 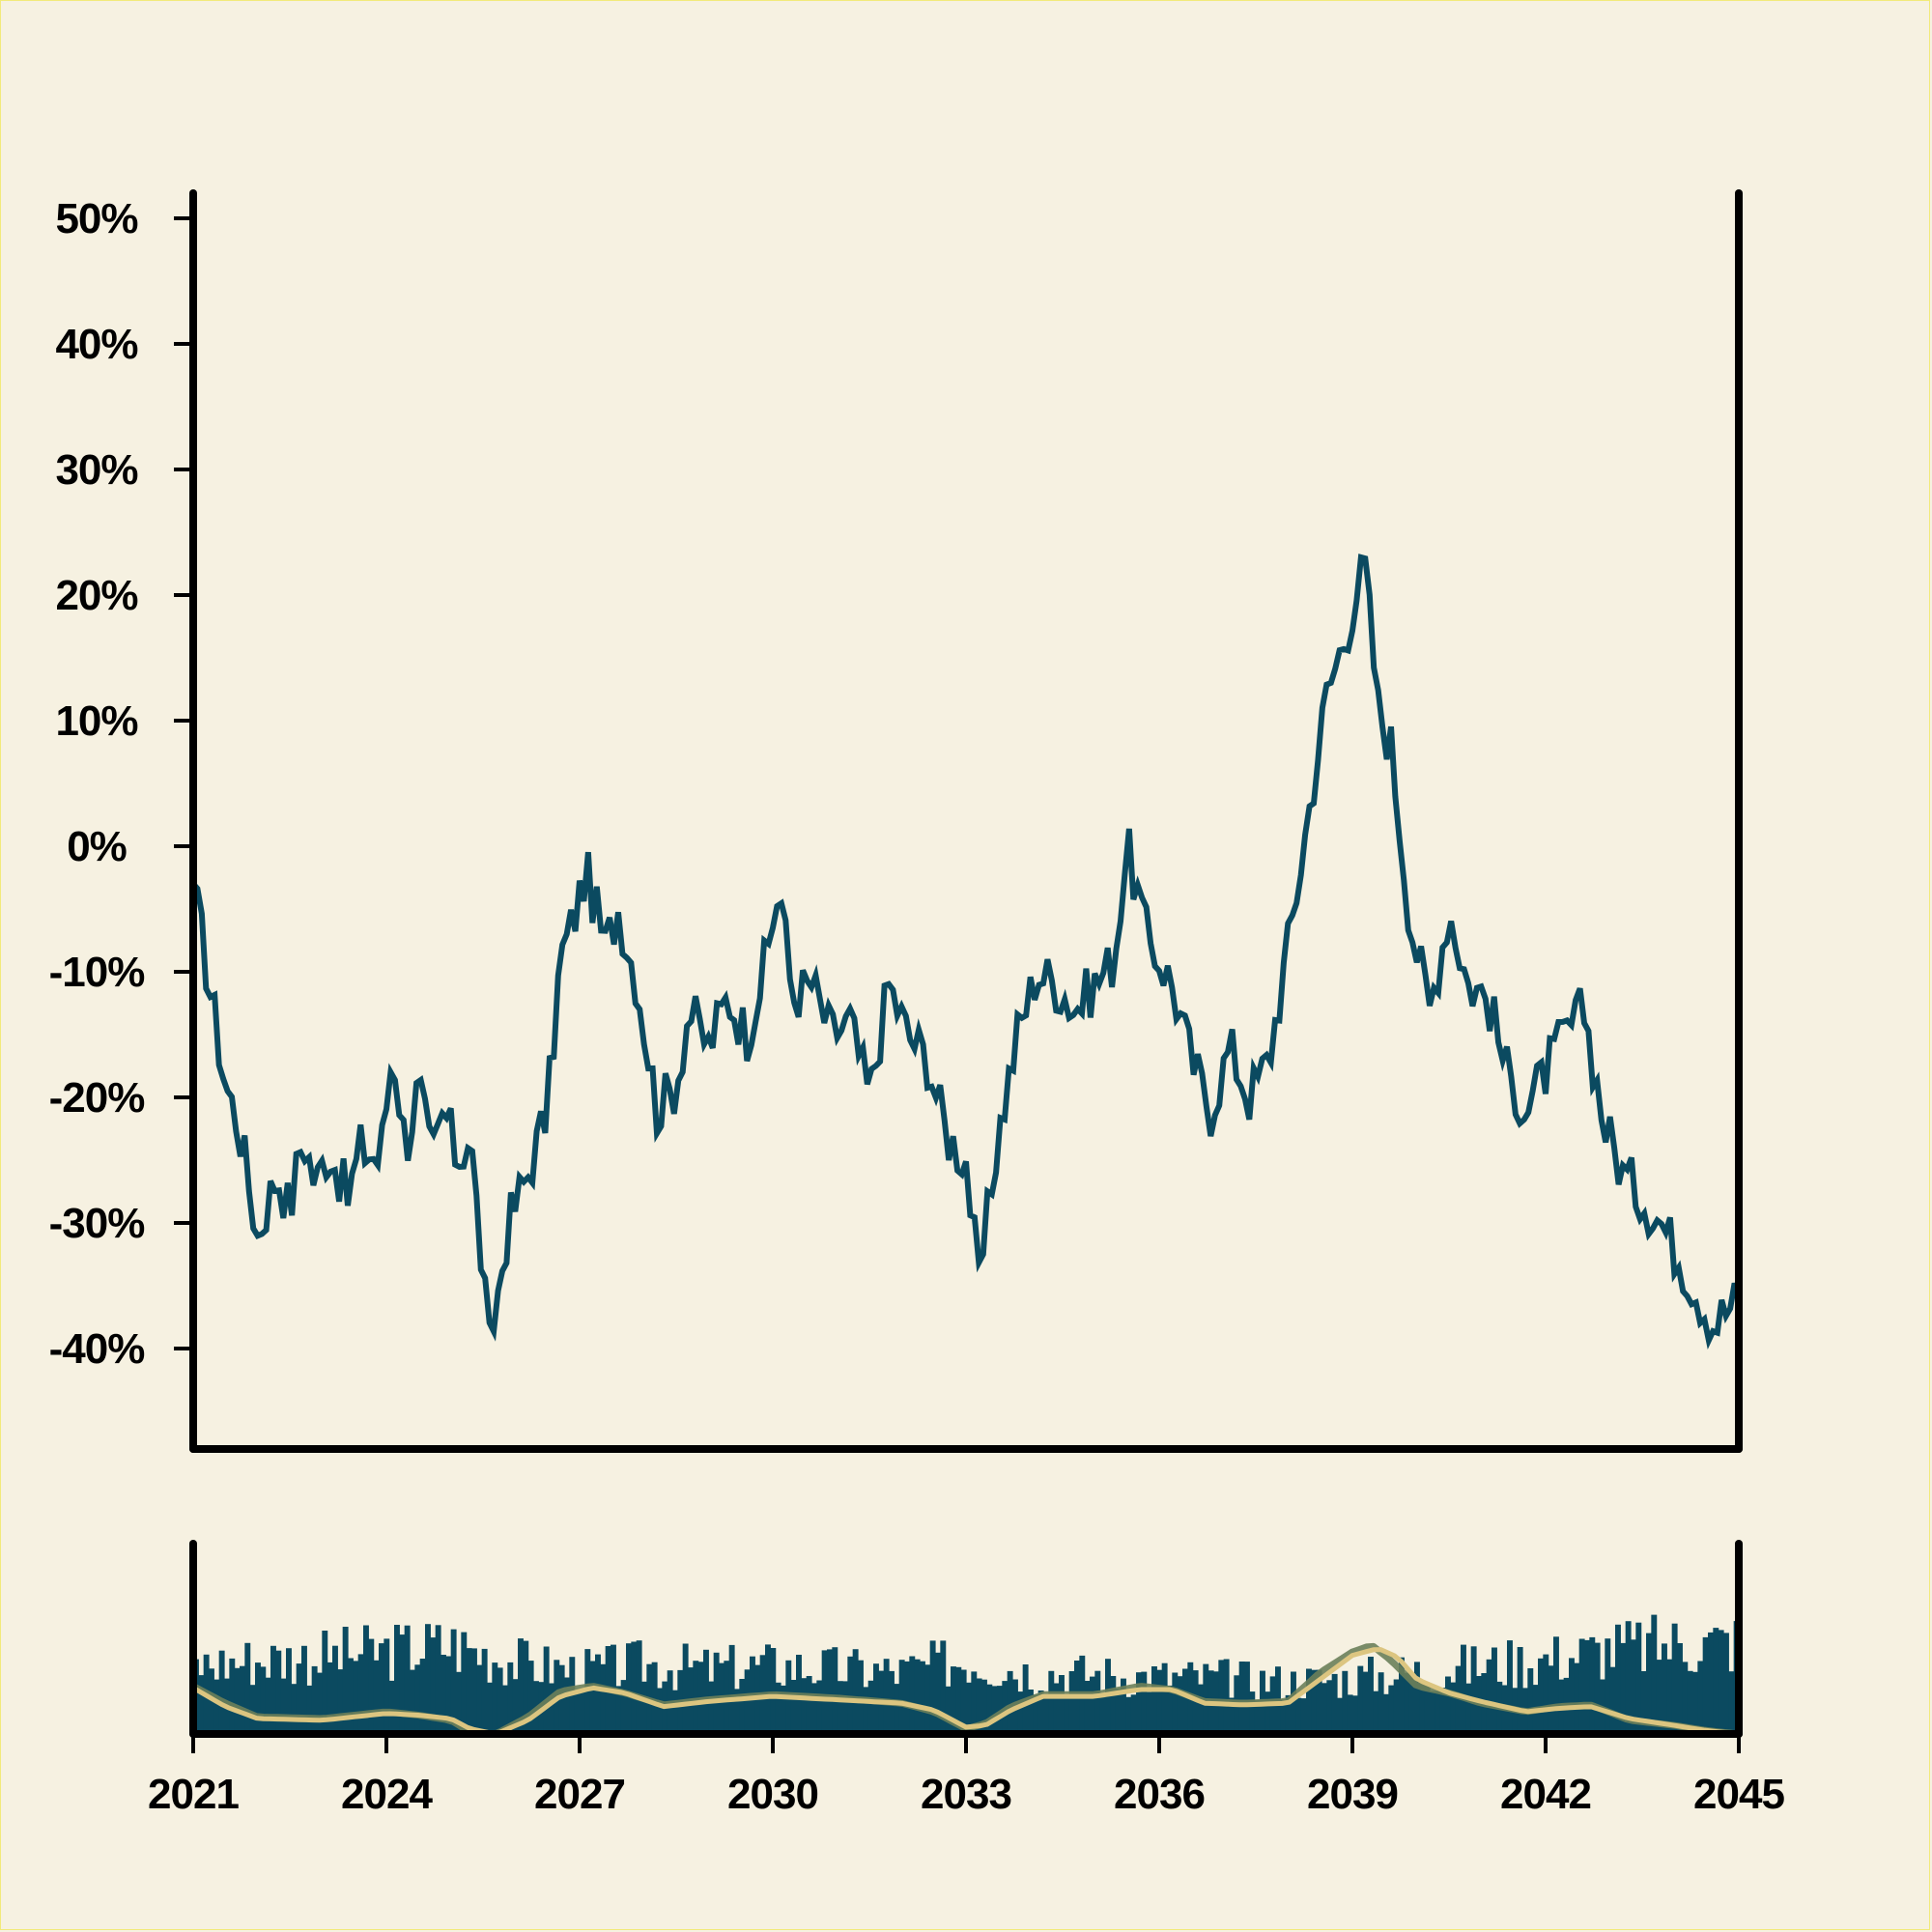 I want to click on x-tick-label: 2033, so click(x=966, y=1794).